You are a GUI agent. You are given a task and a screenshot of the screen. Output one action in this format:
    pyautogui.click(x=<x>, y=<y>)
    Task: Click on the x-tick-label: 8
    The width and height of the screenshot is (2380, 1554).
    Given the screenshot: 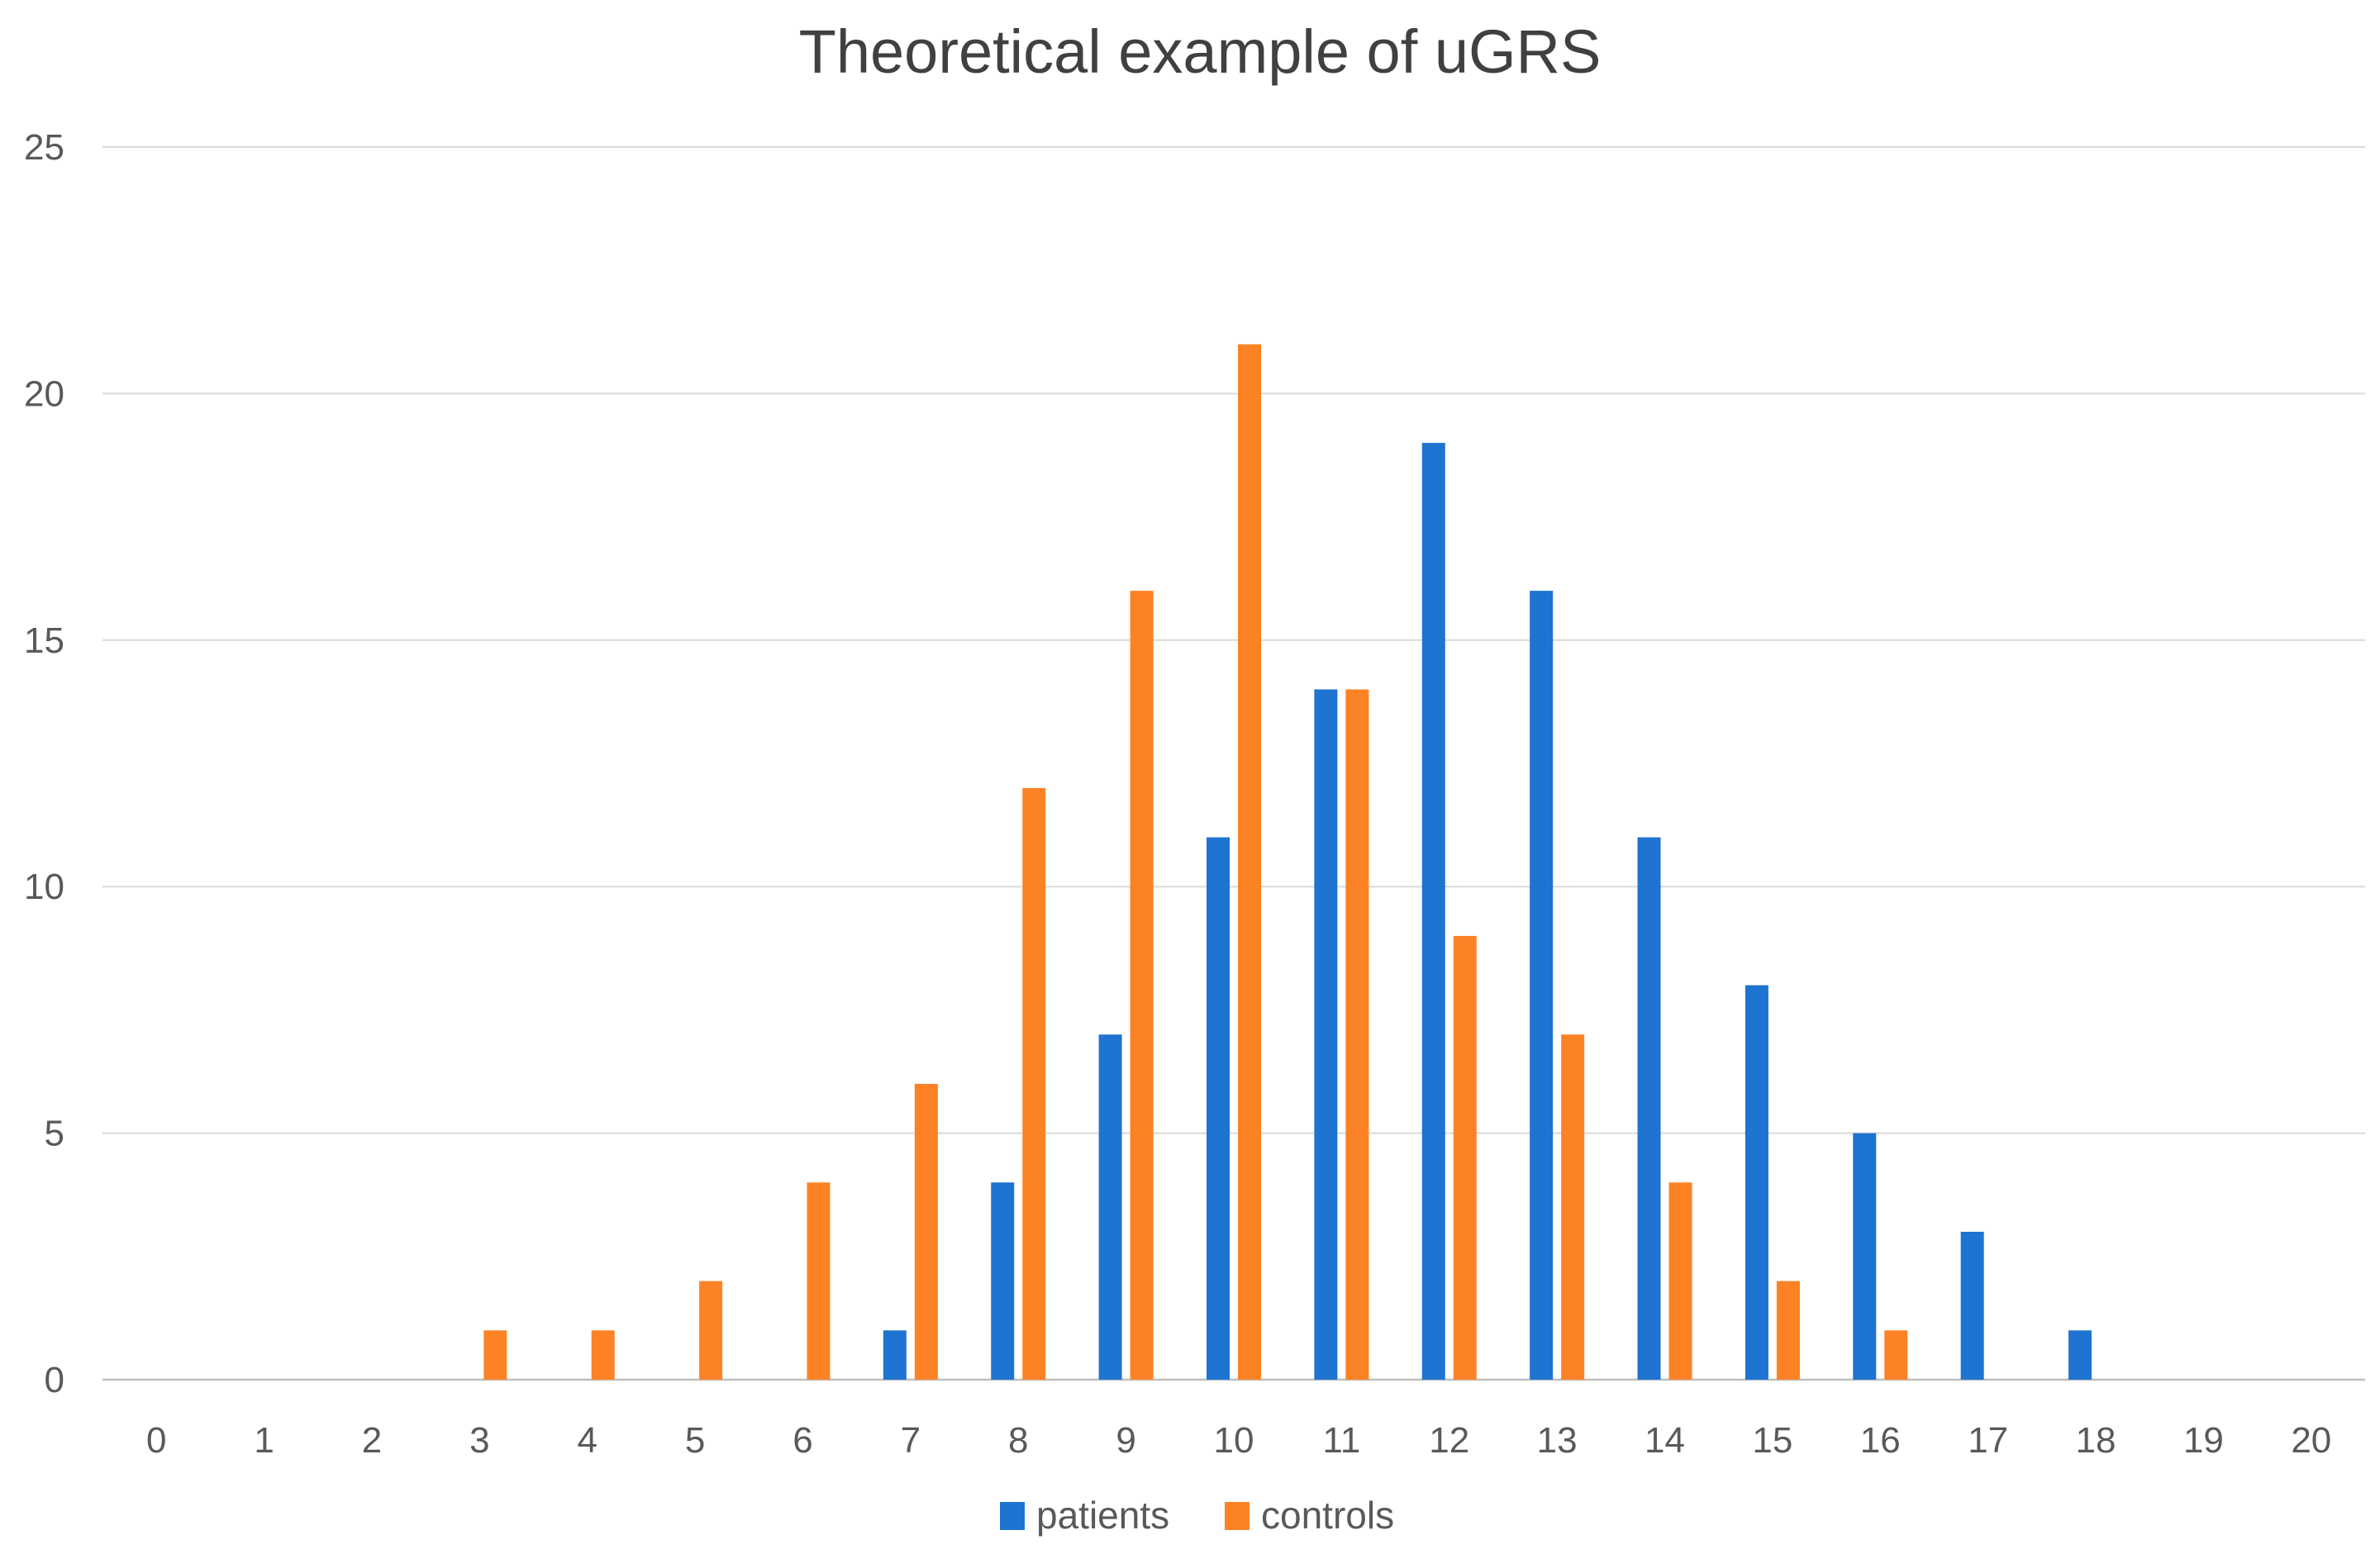 What is the action you would take?
    pyautogui.click(x=1018, y=1440)
    